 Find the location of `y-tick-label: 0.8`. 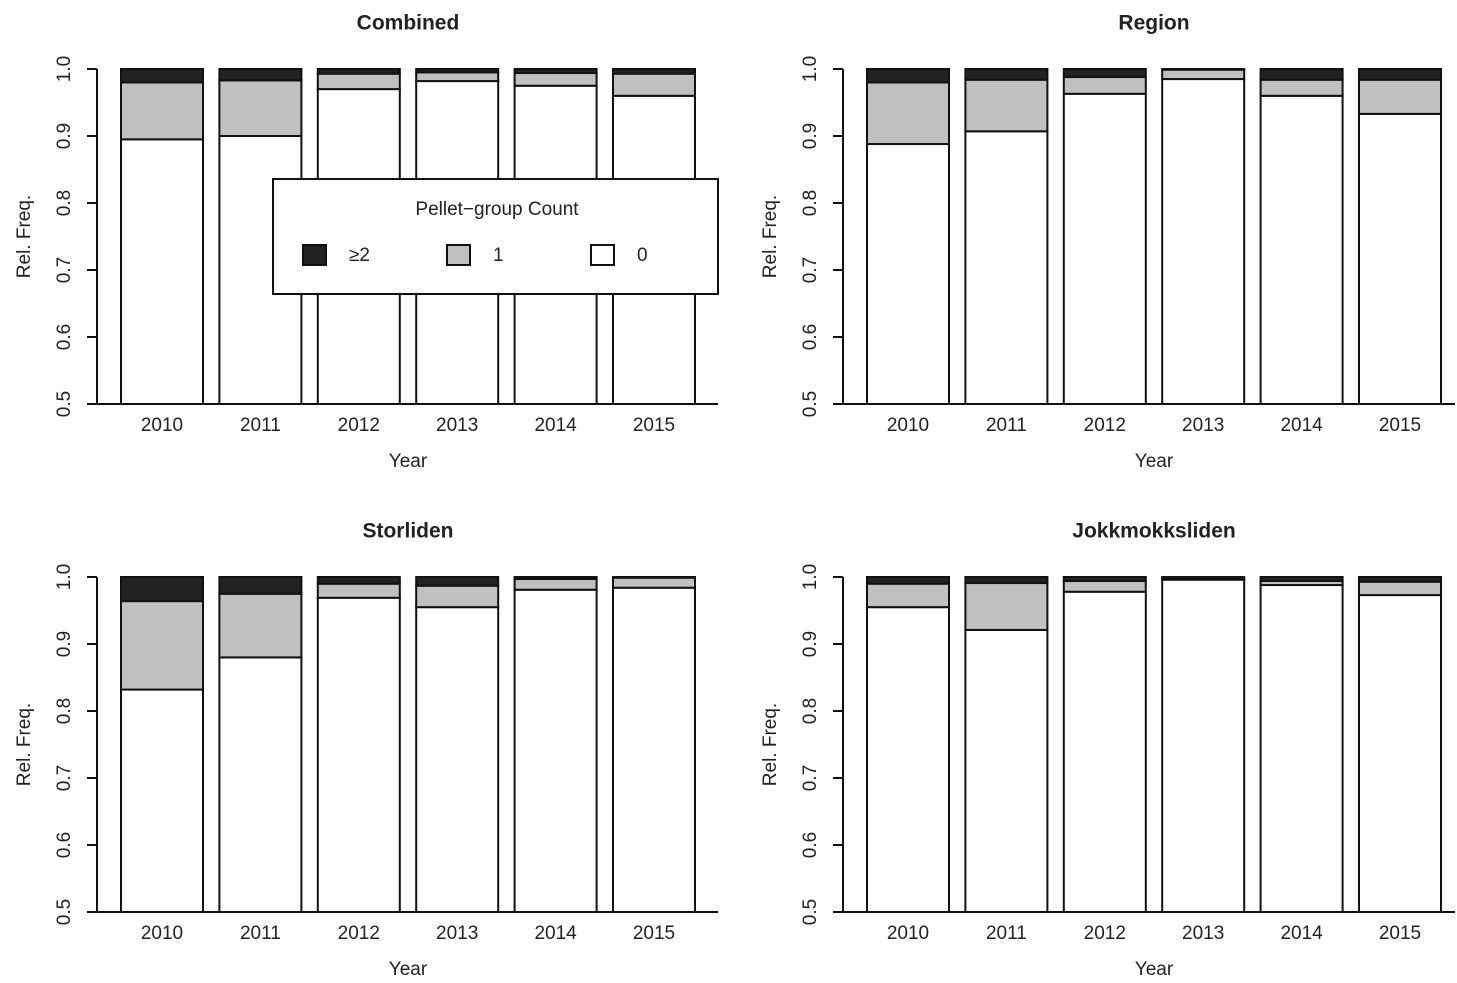

y-tick-label: 0.8 is located at coordinates (810, 711).